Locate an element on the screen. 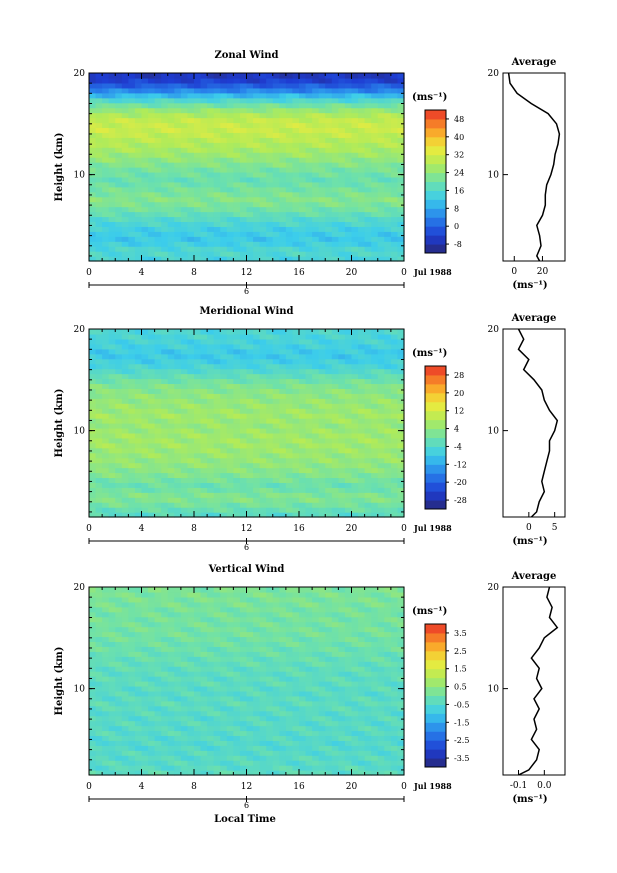 The image size is (617, 873). y-tick-label: 20 is located at coordinates (80, 330).